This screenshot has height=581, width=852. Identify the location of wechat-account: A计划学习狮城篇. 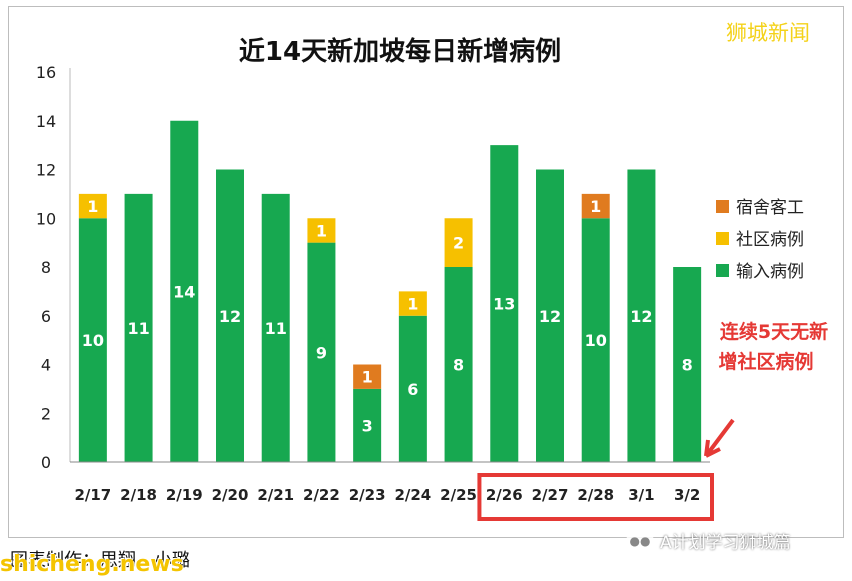
(725, 543).